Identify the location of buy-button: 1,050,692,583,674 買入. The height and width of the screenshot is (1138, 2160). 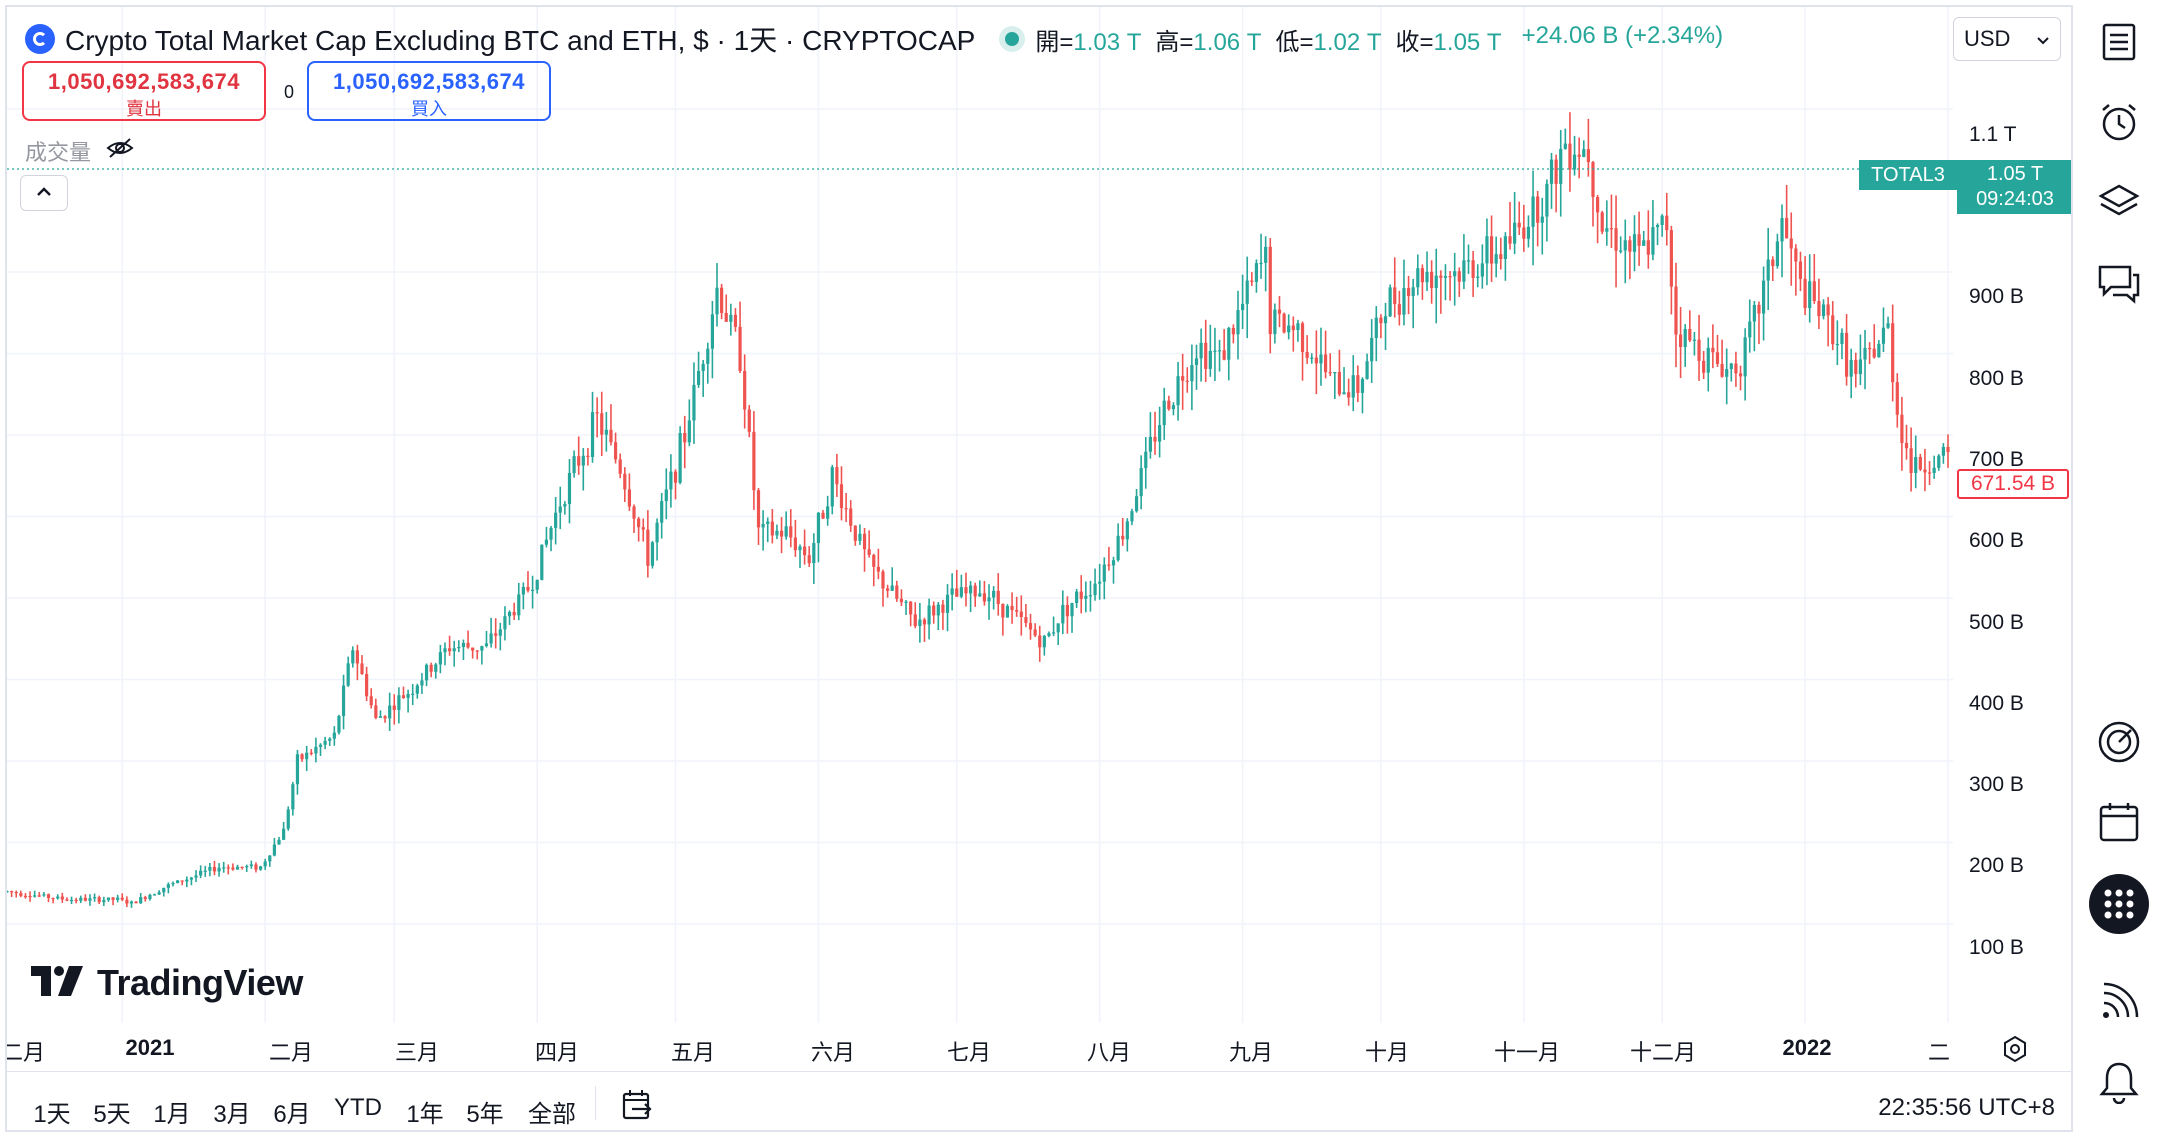
(429, 91).